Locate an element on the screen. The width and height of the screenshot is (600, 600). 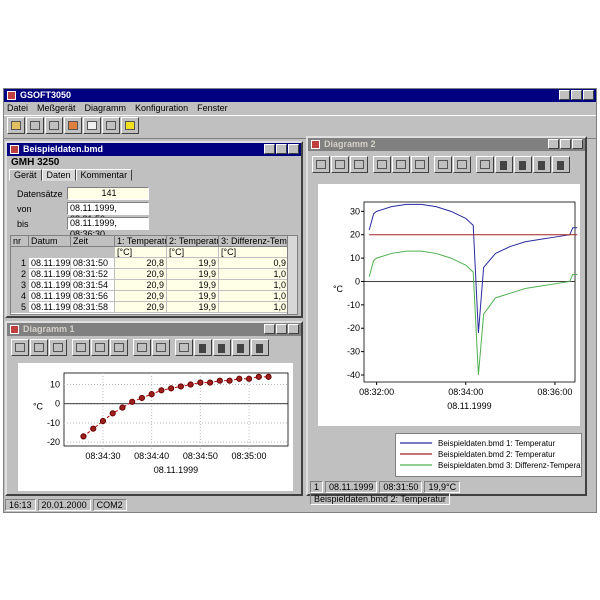
y-tick-label: 10 is located at coordinates (55, 385).